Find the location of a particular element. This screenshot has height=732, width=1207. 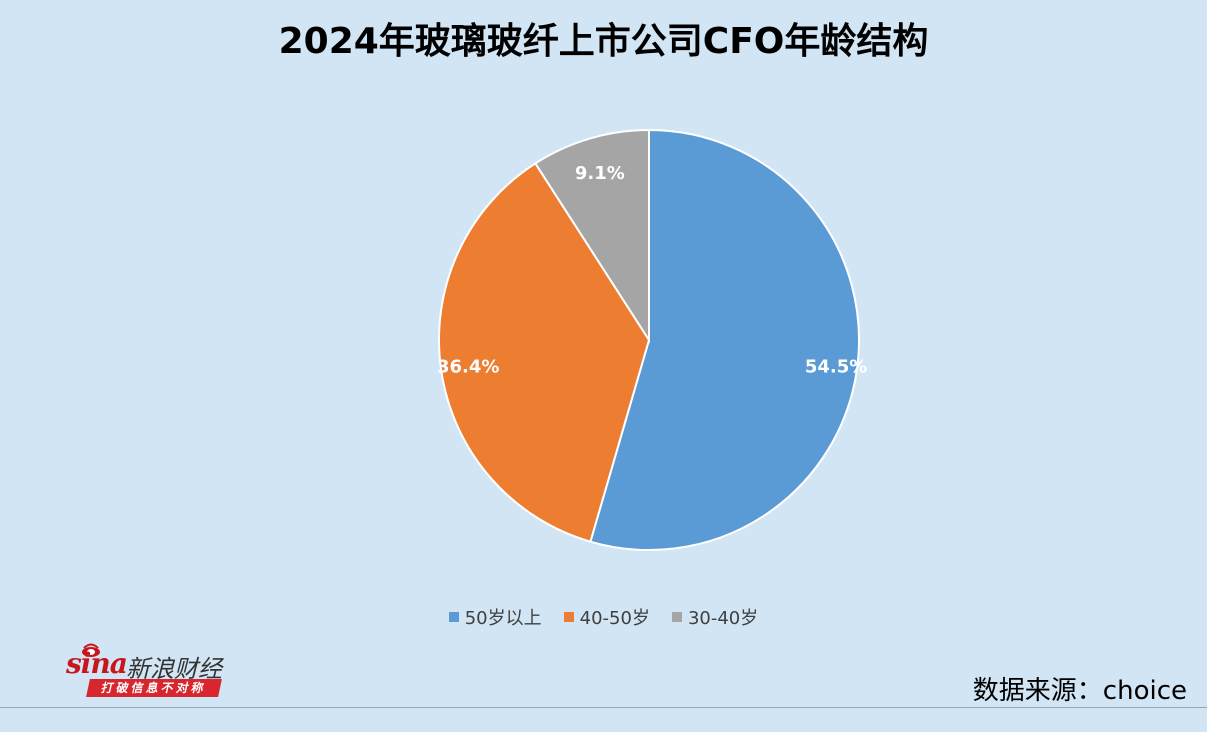

sina-slogan-banner: 打破信息不对称 is located at coordinates (154, 688).